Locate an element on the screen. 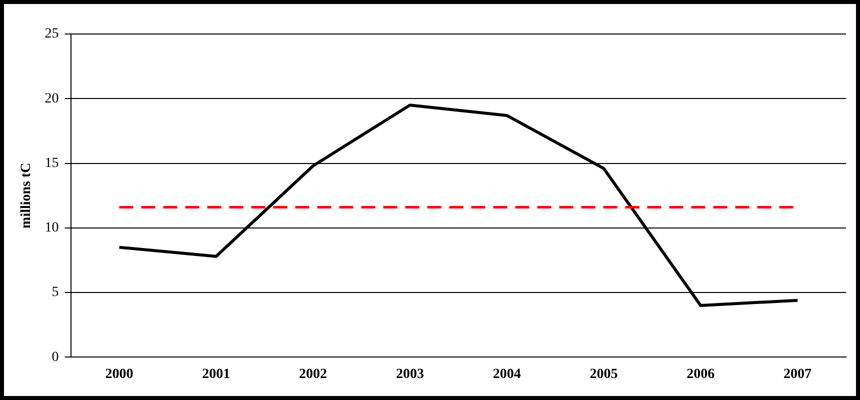 This screenshot has height=400, width=860. x-tick-label: 2005 is located at coordinates (604, 374).